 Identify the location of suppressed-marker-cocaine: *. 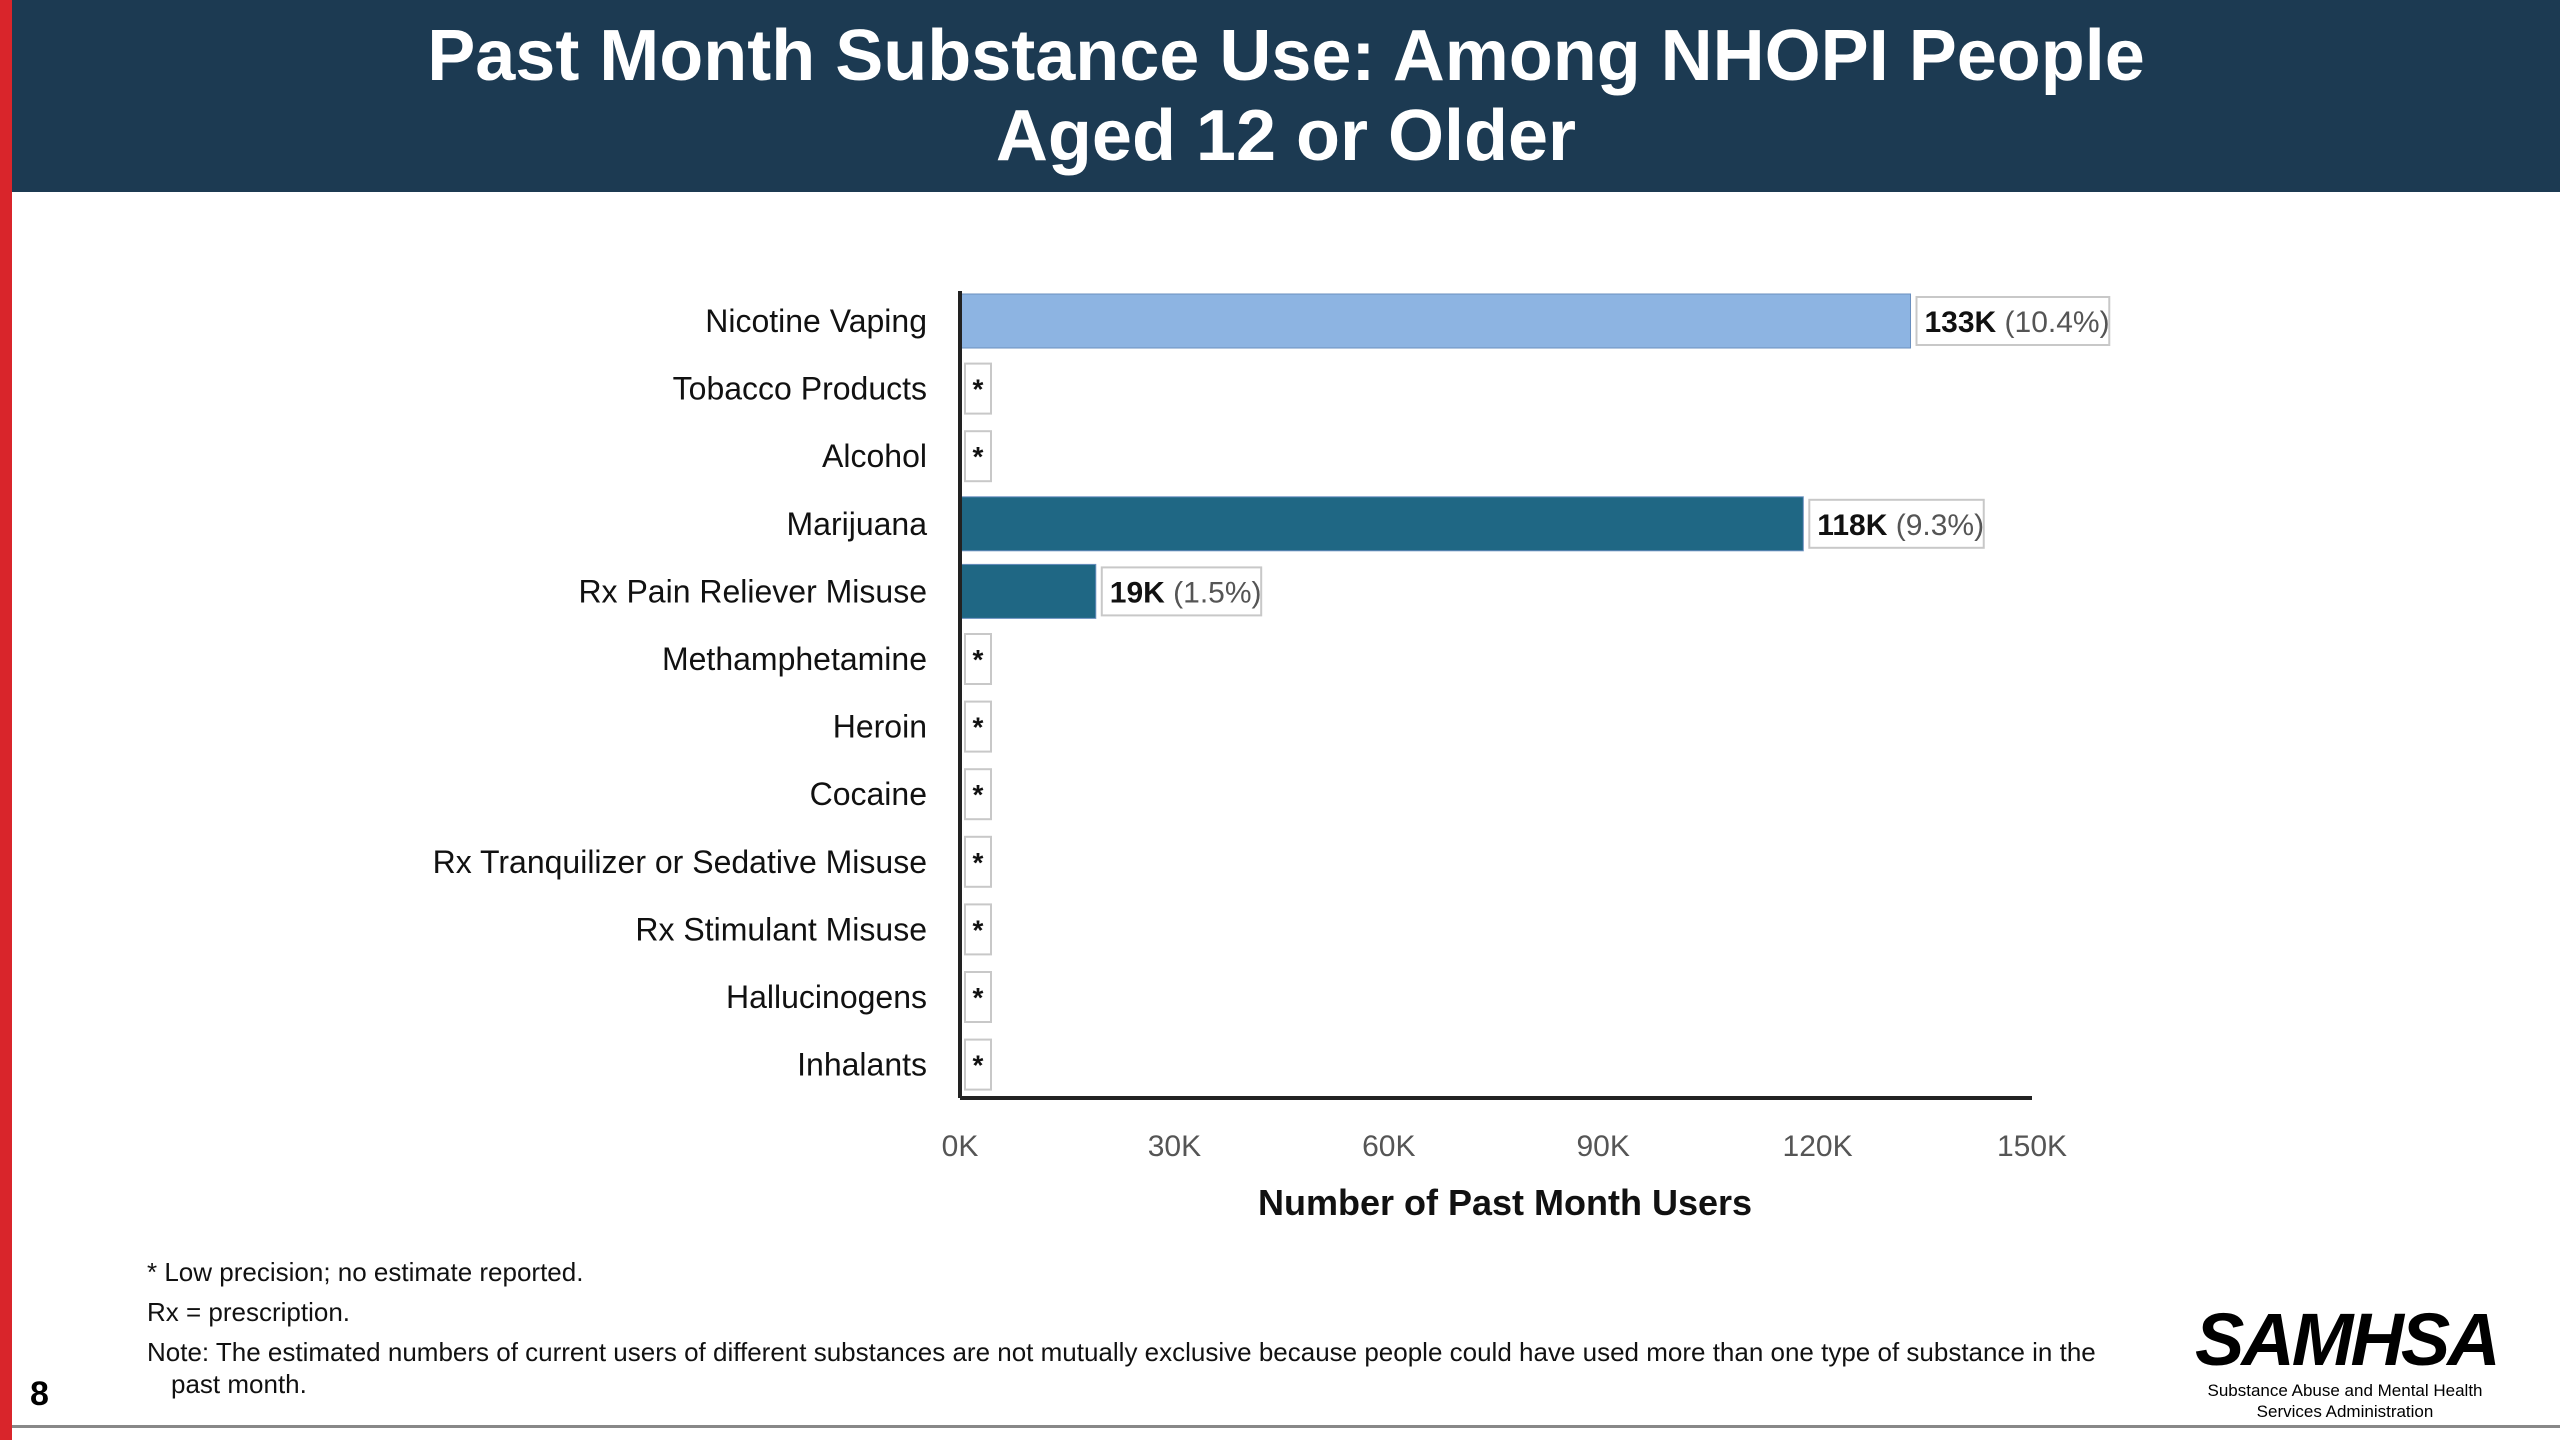
(978, 794).